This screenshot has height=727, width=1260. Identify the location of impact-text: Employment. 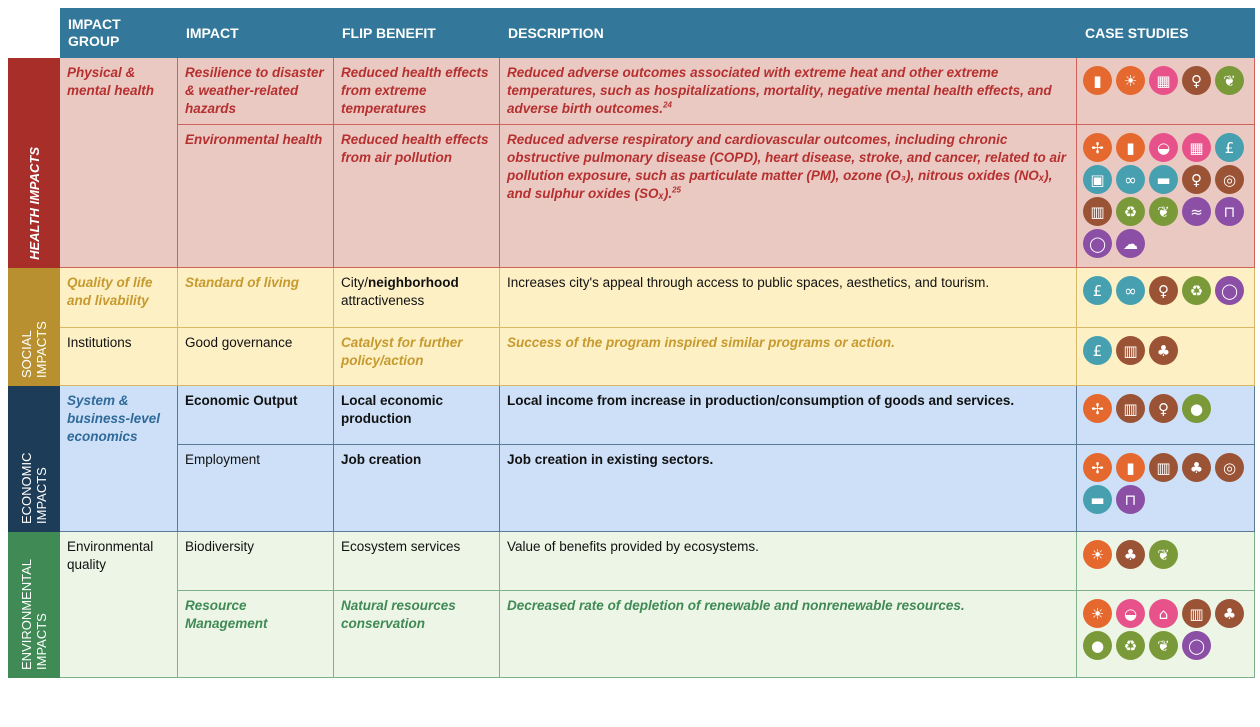
(223, 459).